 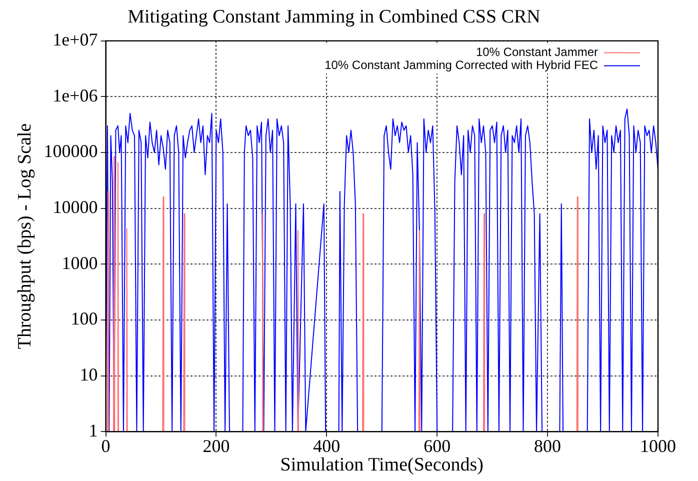 What do you see at coordinates (89, 374) in the screenshot?
I see `y-tick-label: 10` at bounding box center [89, 374].